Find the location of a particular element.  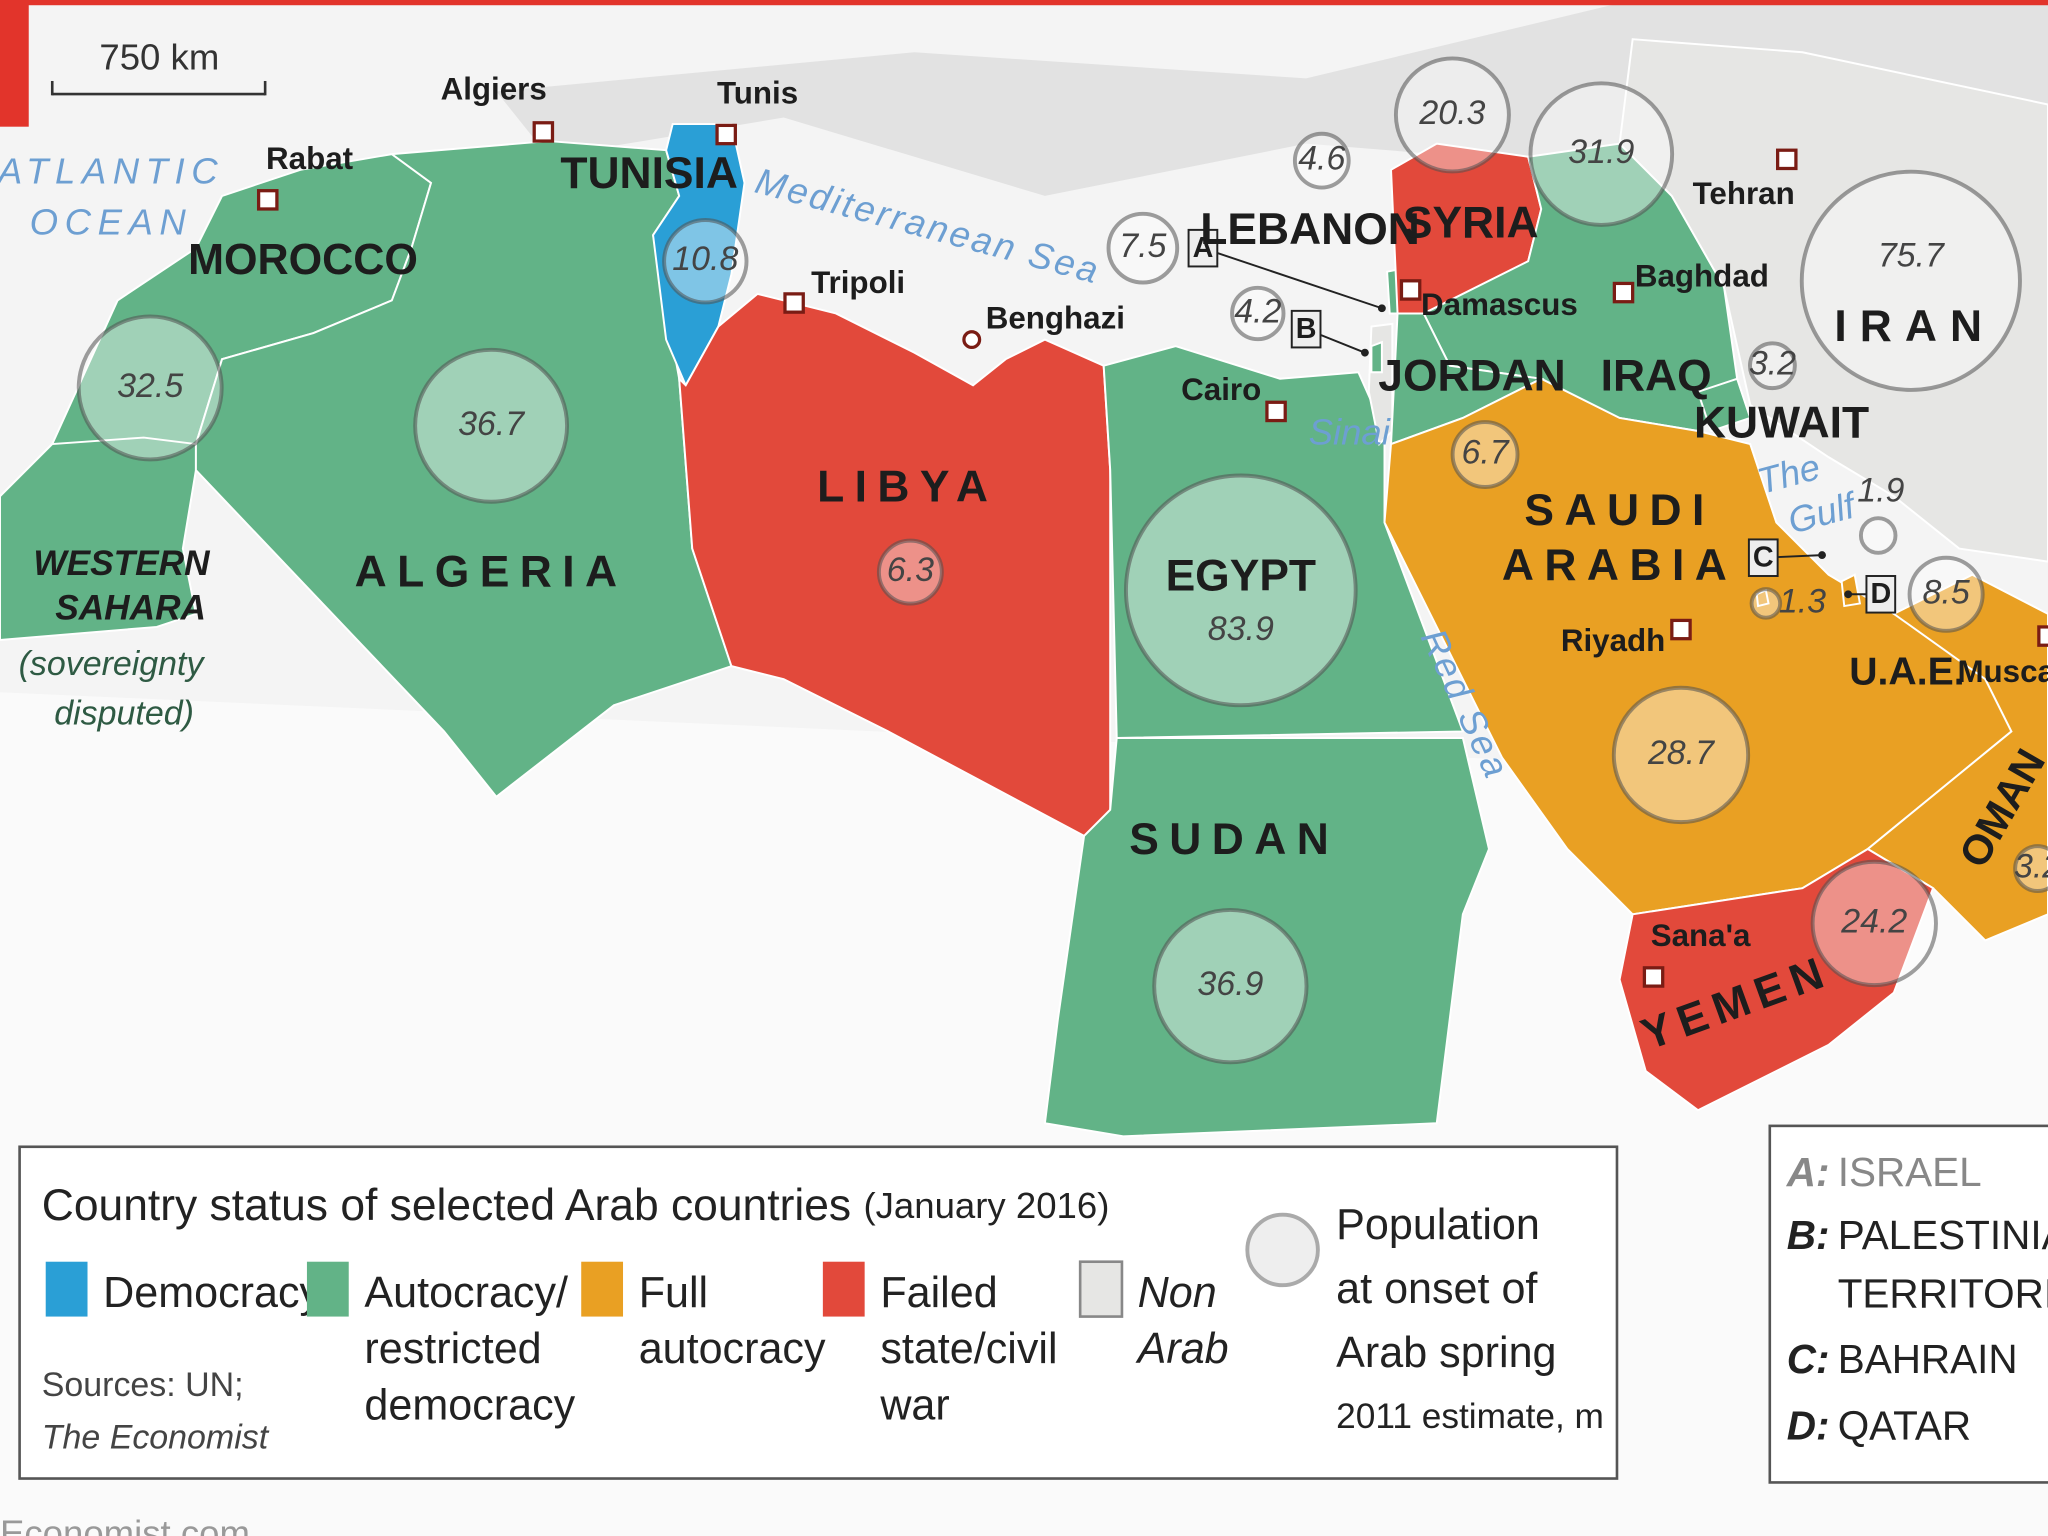

key-name: PALESTINIAN is located at coordinates (1943, 1235).